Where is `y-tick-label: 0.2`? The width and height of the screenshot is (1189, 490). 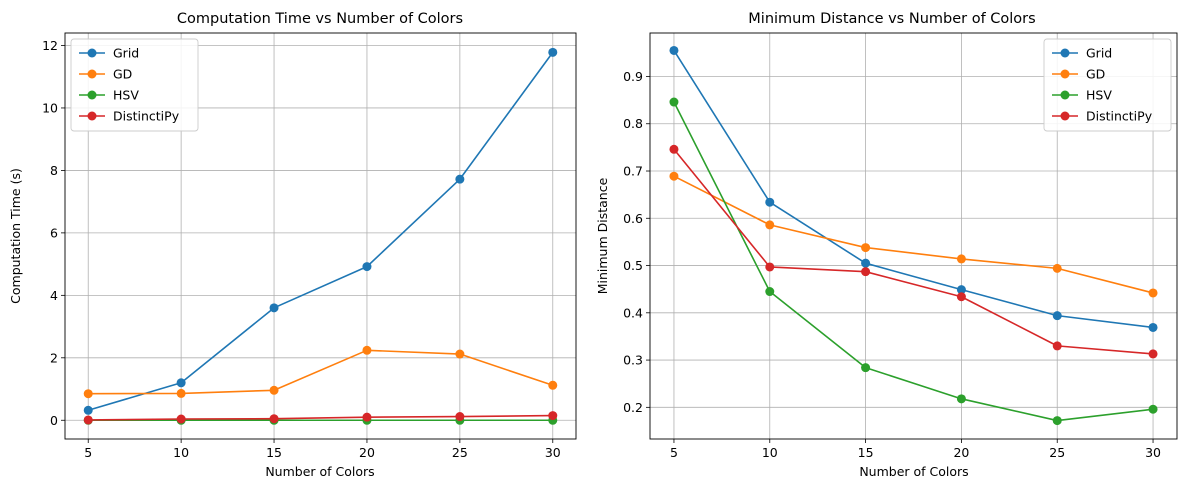 y-tick-label: 0.2 is located at coordinates (633, 407).